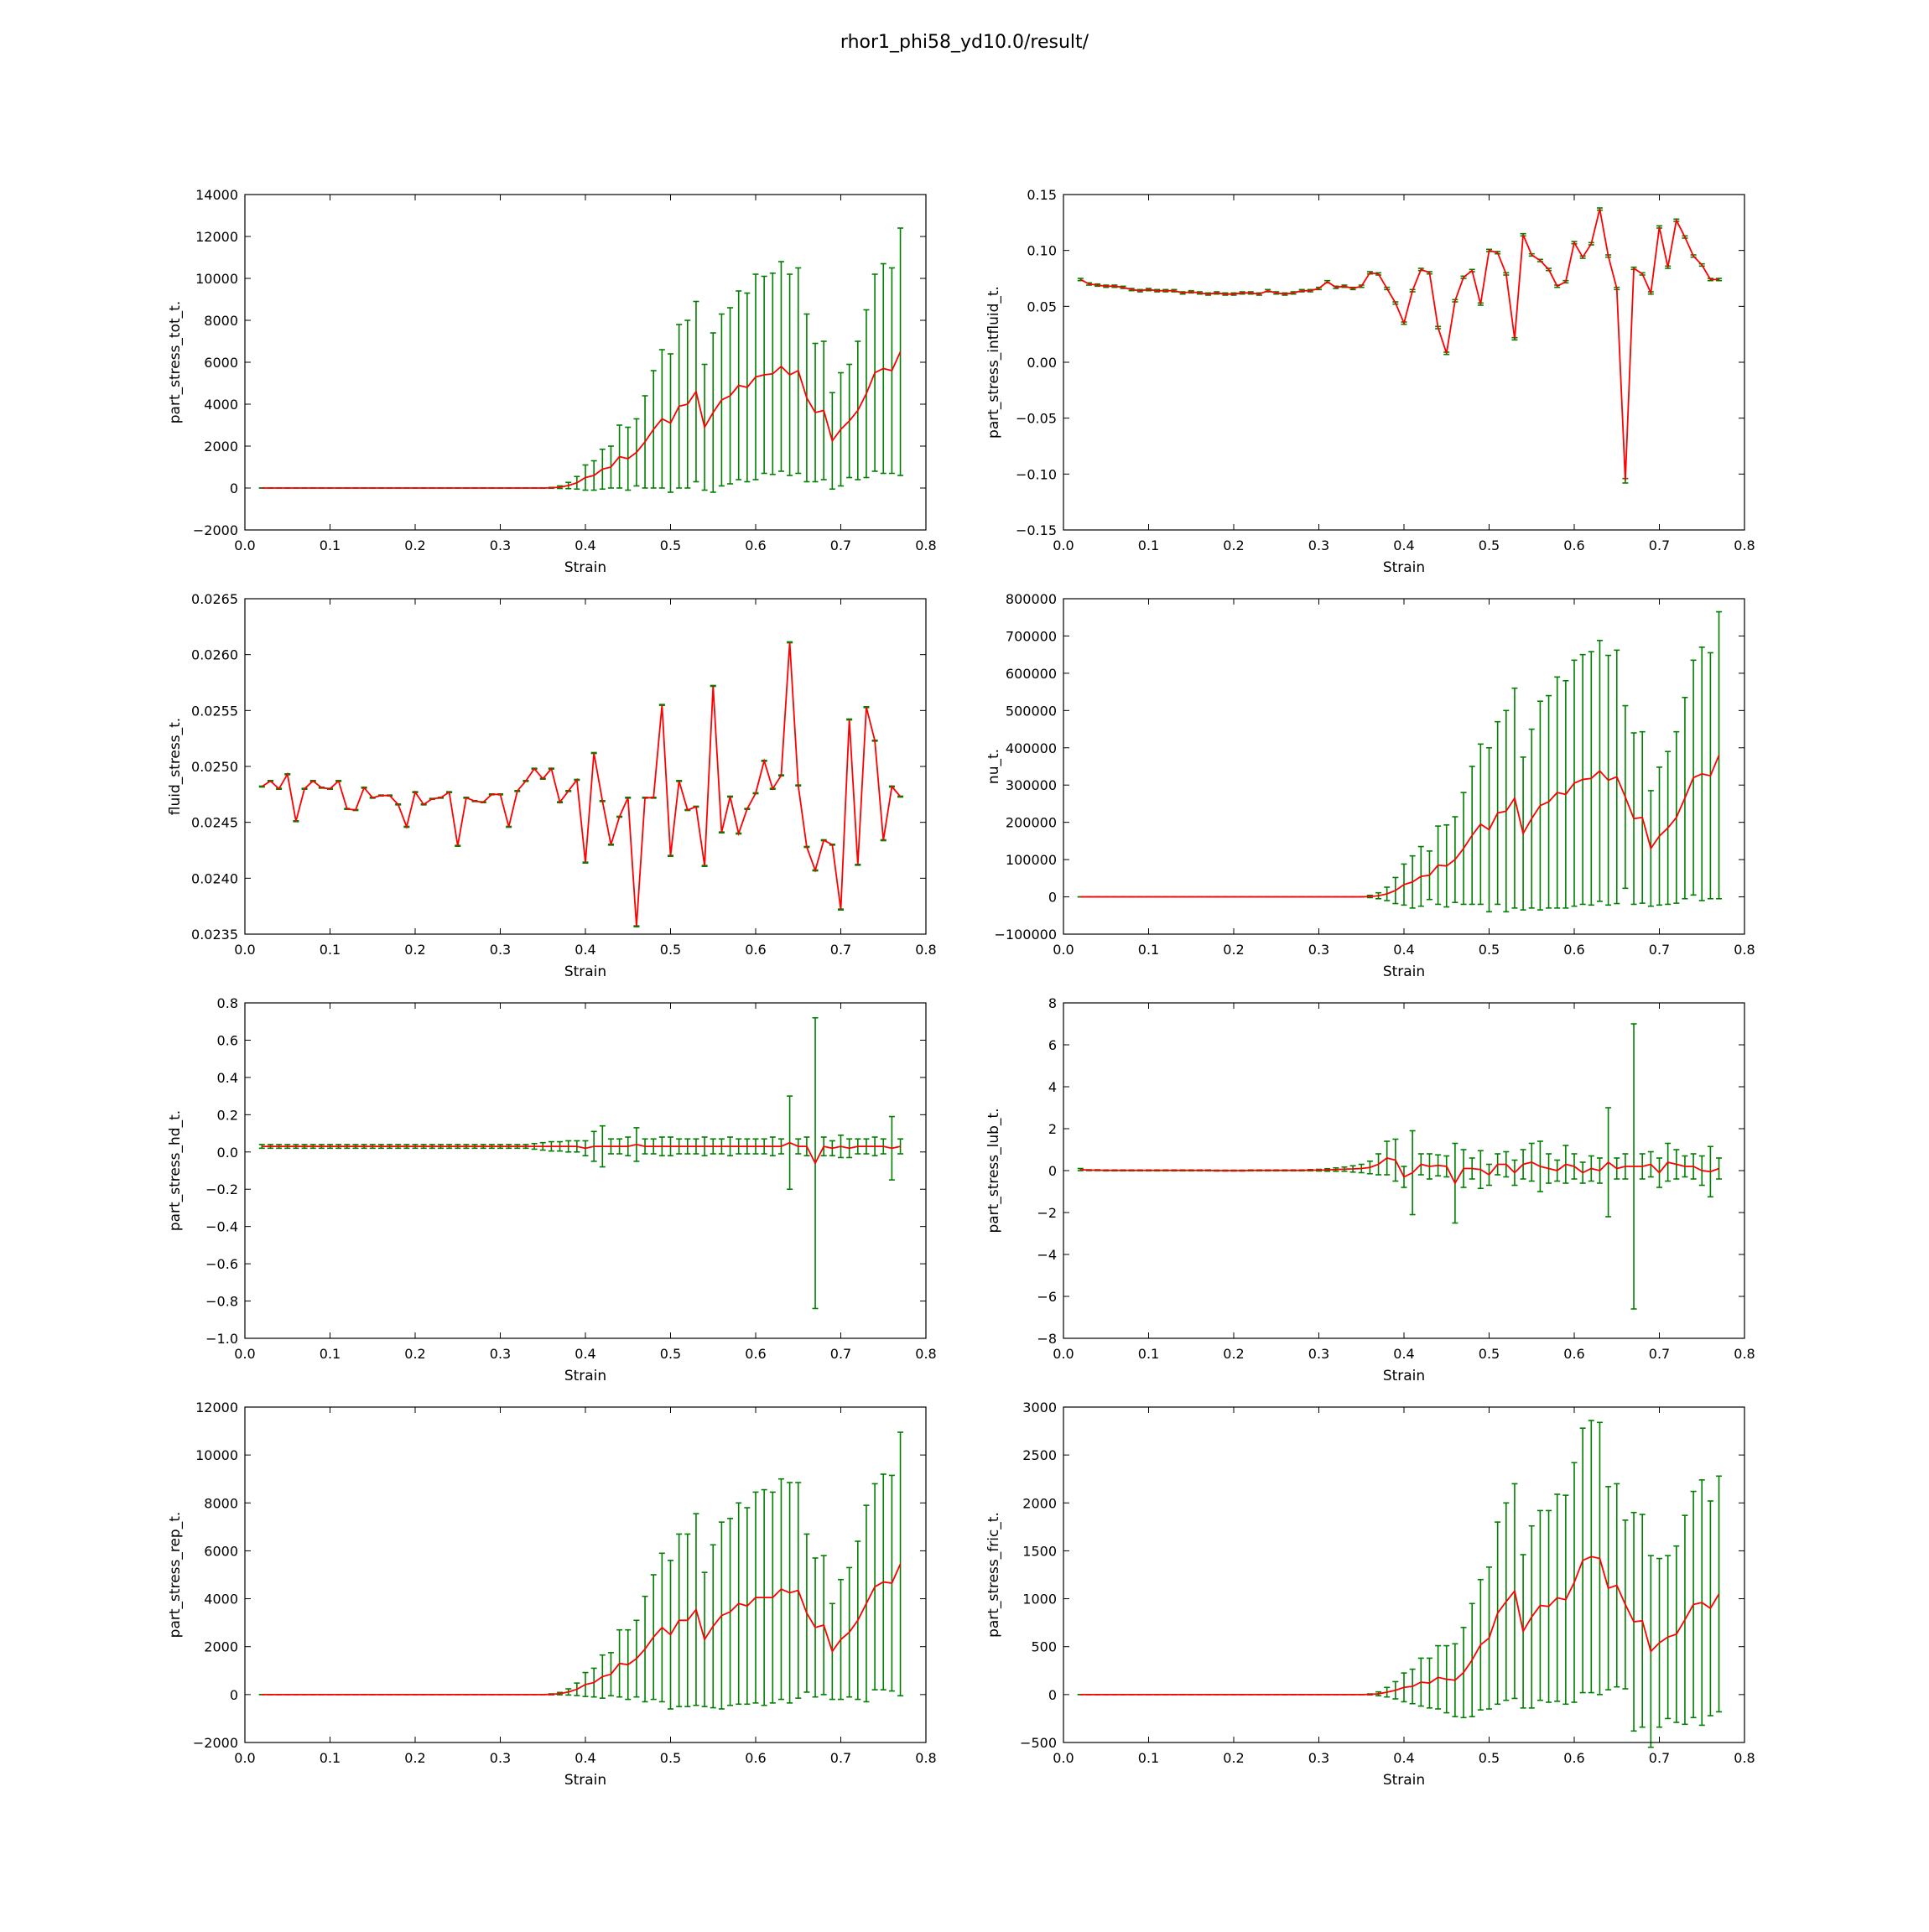 This screenshot has width=1929, height=1932. Describe the element at coordinates (1042, 251) in the screenshot. I see `y-tick-label: 0.10` at that location.